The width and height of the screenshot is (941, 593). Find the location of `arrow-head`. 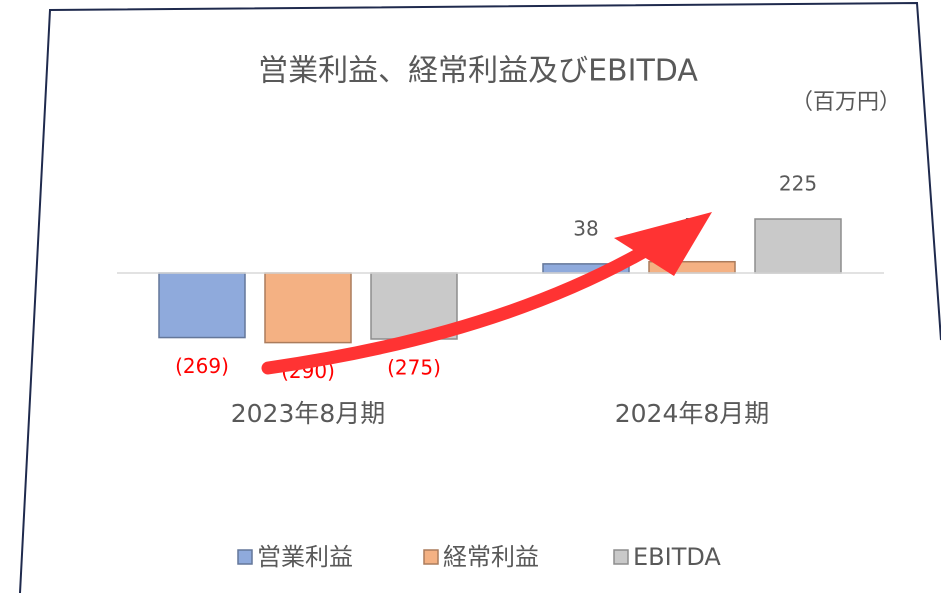

arrow-head is located at coordinates (663, 244).